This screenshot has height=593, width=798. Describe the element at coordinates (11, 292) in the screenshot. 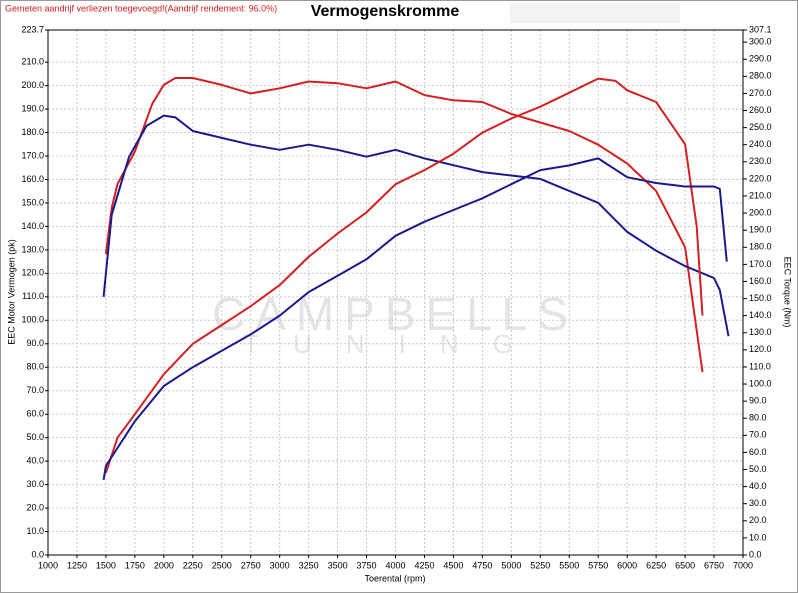

I see `y-axis-label: EEC Motor Vermogen (pk)` at that location.